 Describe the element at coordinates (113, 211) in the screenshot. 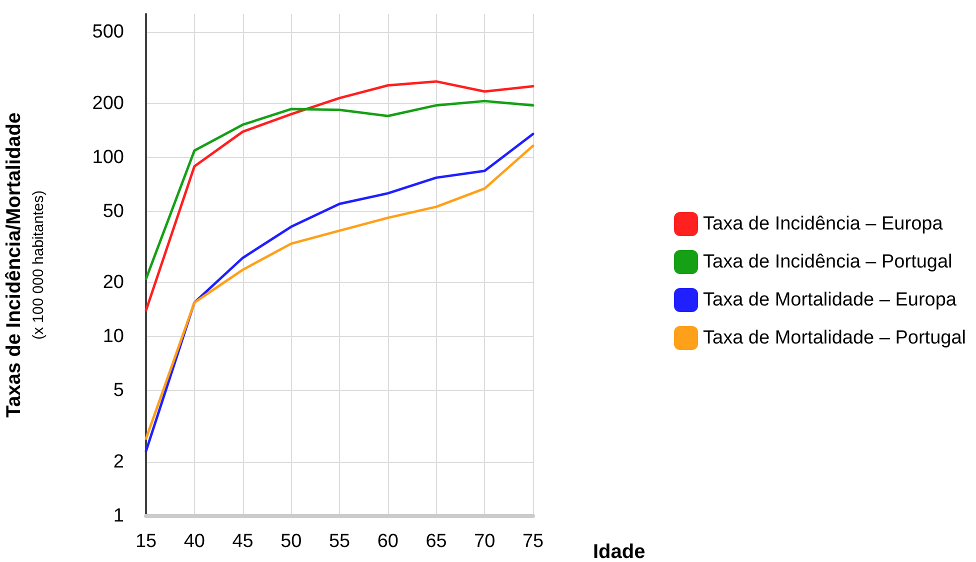

I see `y-tick-label: 50` at that location.